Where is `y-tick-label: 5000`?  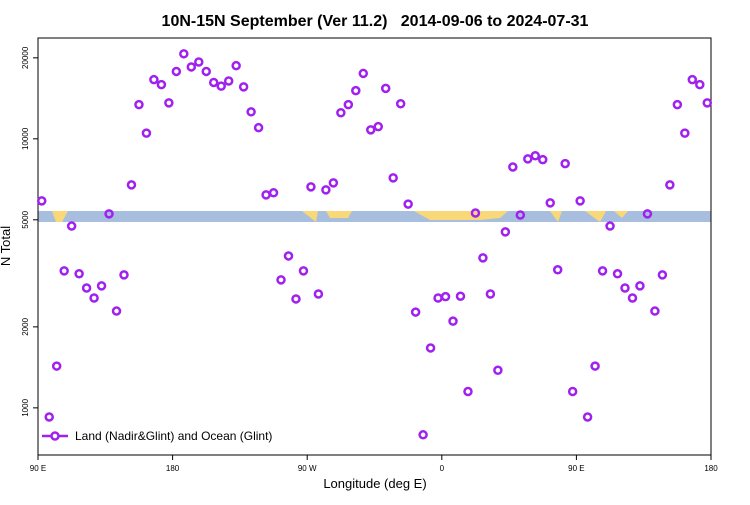
y-tick-label: 5000 is located at coordinates (25, 219).